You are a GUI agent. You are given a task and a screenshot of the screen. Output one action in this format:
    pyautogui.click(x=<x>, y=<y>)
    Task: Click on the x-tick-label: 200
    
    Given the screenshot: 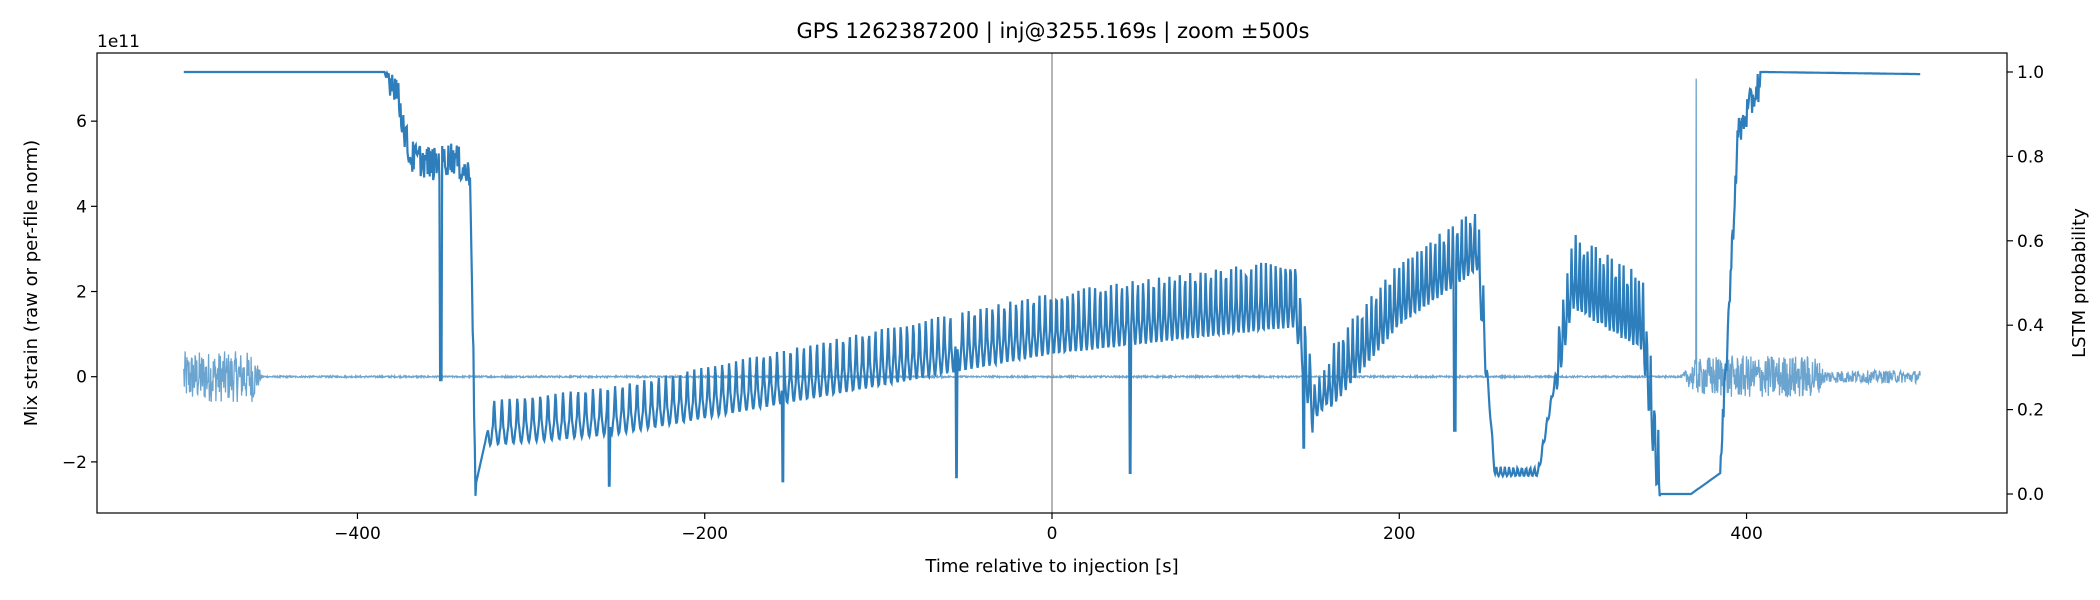 What is the action you would take?
    pyautogui.click(x=1399, y=534)
    